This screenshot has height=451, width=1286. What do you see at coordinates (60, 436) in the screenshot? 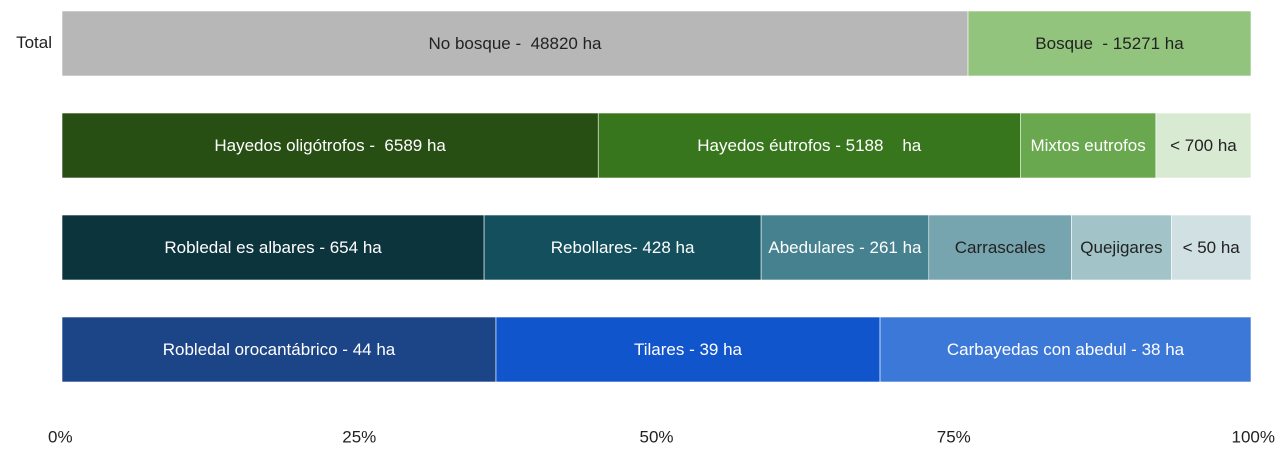
I see `x-tick-label: 0%` at bounding box center [60, 436].